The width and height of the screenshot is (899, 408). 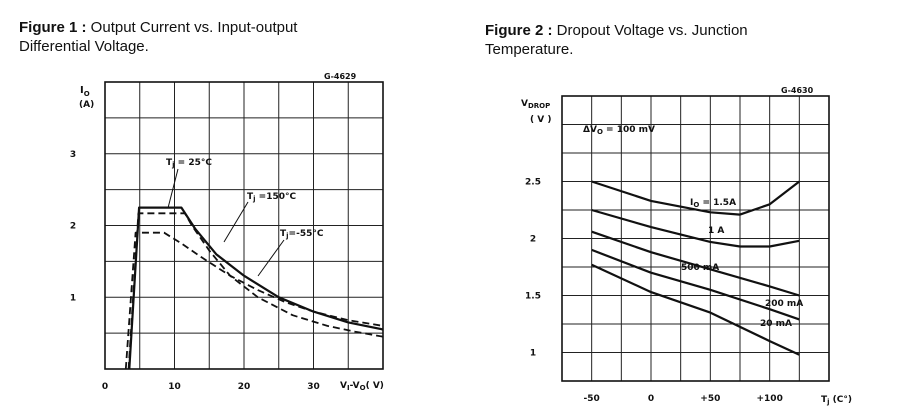 I want to click on figure-2-chart-code: G-4630, so click(x=797, y=90).